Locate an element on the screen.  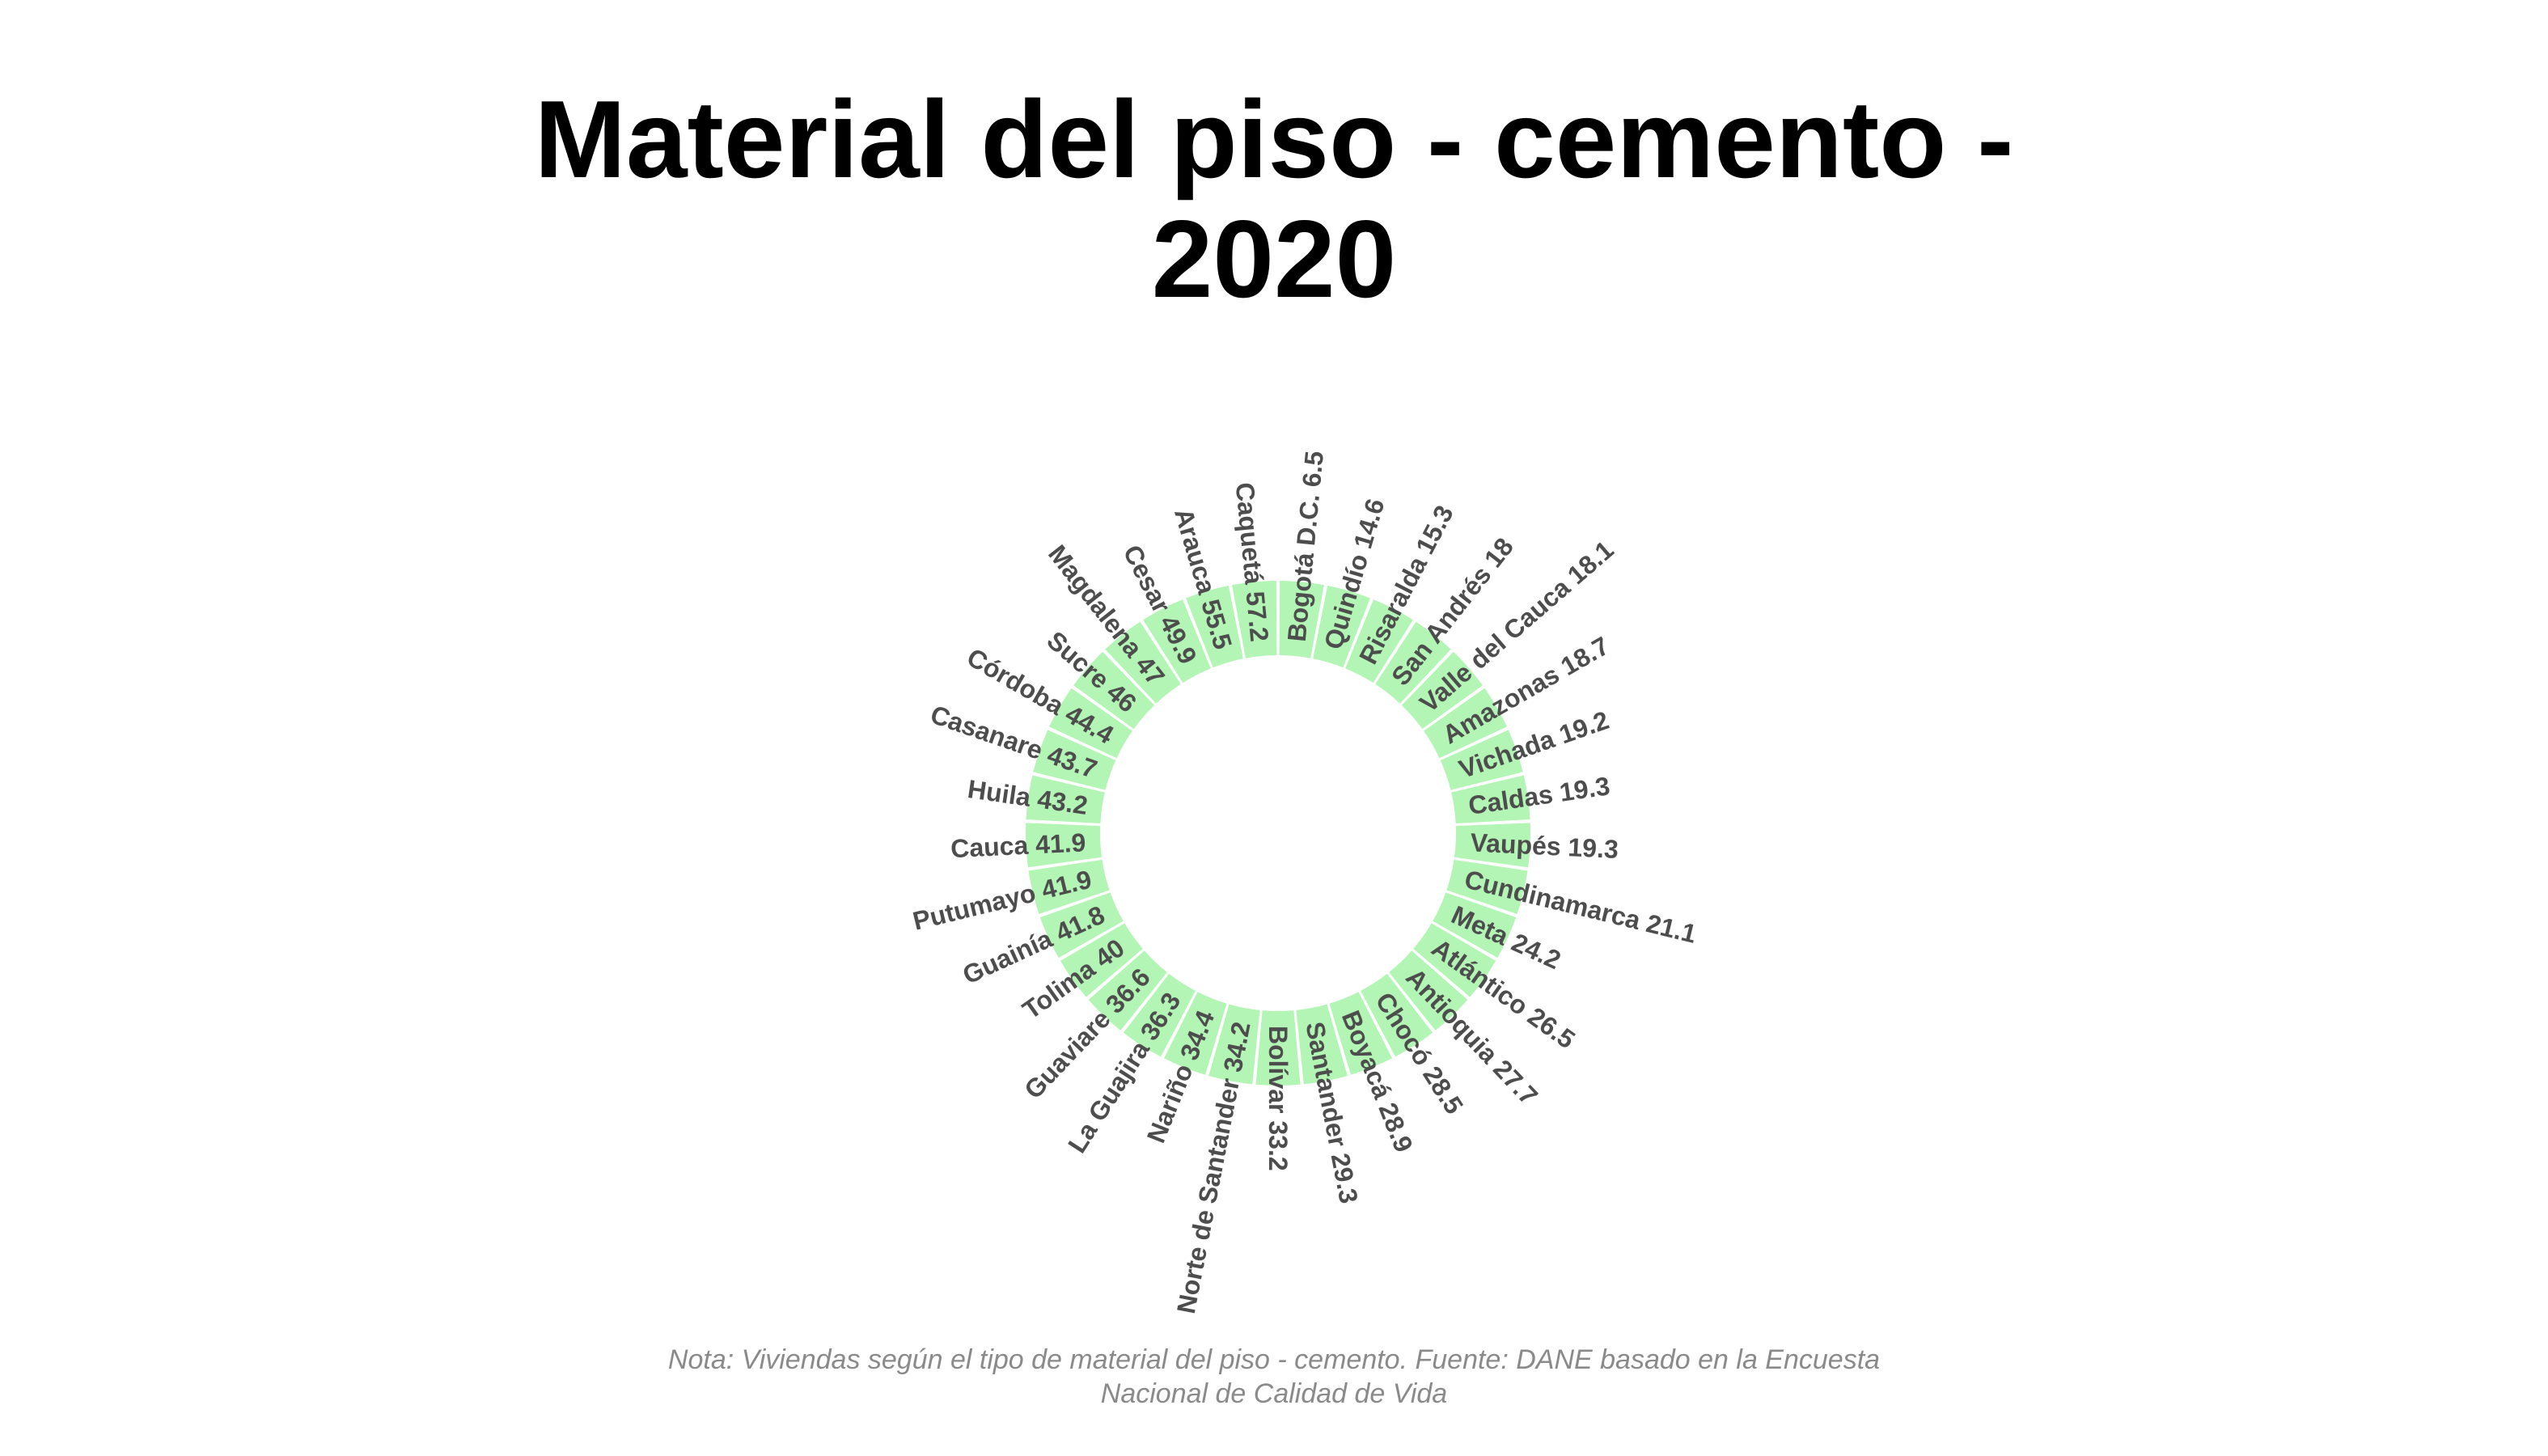
chart-note-line-2: Nacional de Calidad de Vida is located at coordinates (1274, 1393).